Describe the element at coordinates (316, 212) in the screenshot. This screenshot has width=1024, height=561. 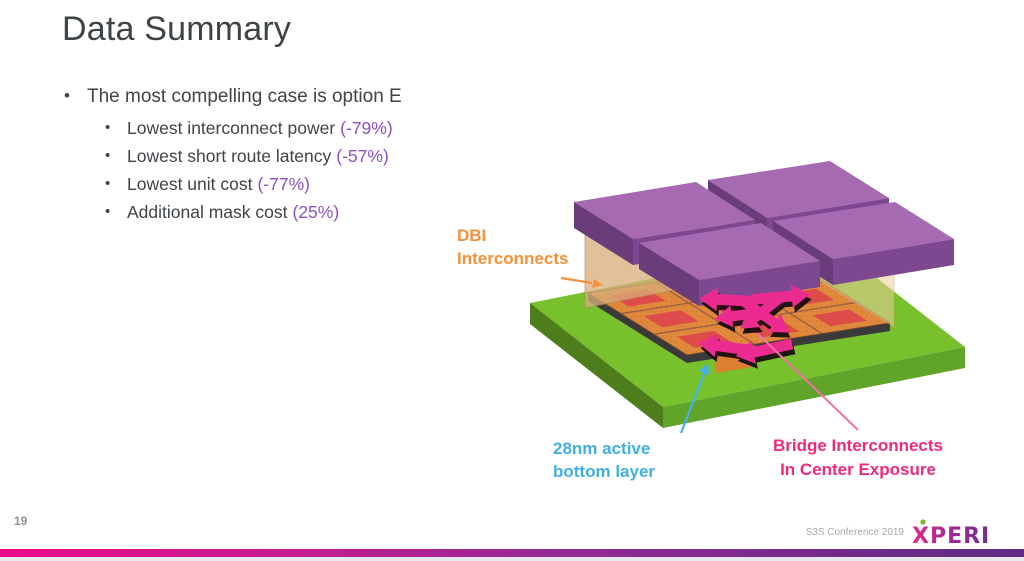
I see `sub-bullet-value: (25%)` at that location.